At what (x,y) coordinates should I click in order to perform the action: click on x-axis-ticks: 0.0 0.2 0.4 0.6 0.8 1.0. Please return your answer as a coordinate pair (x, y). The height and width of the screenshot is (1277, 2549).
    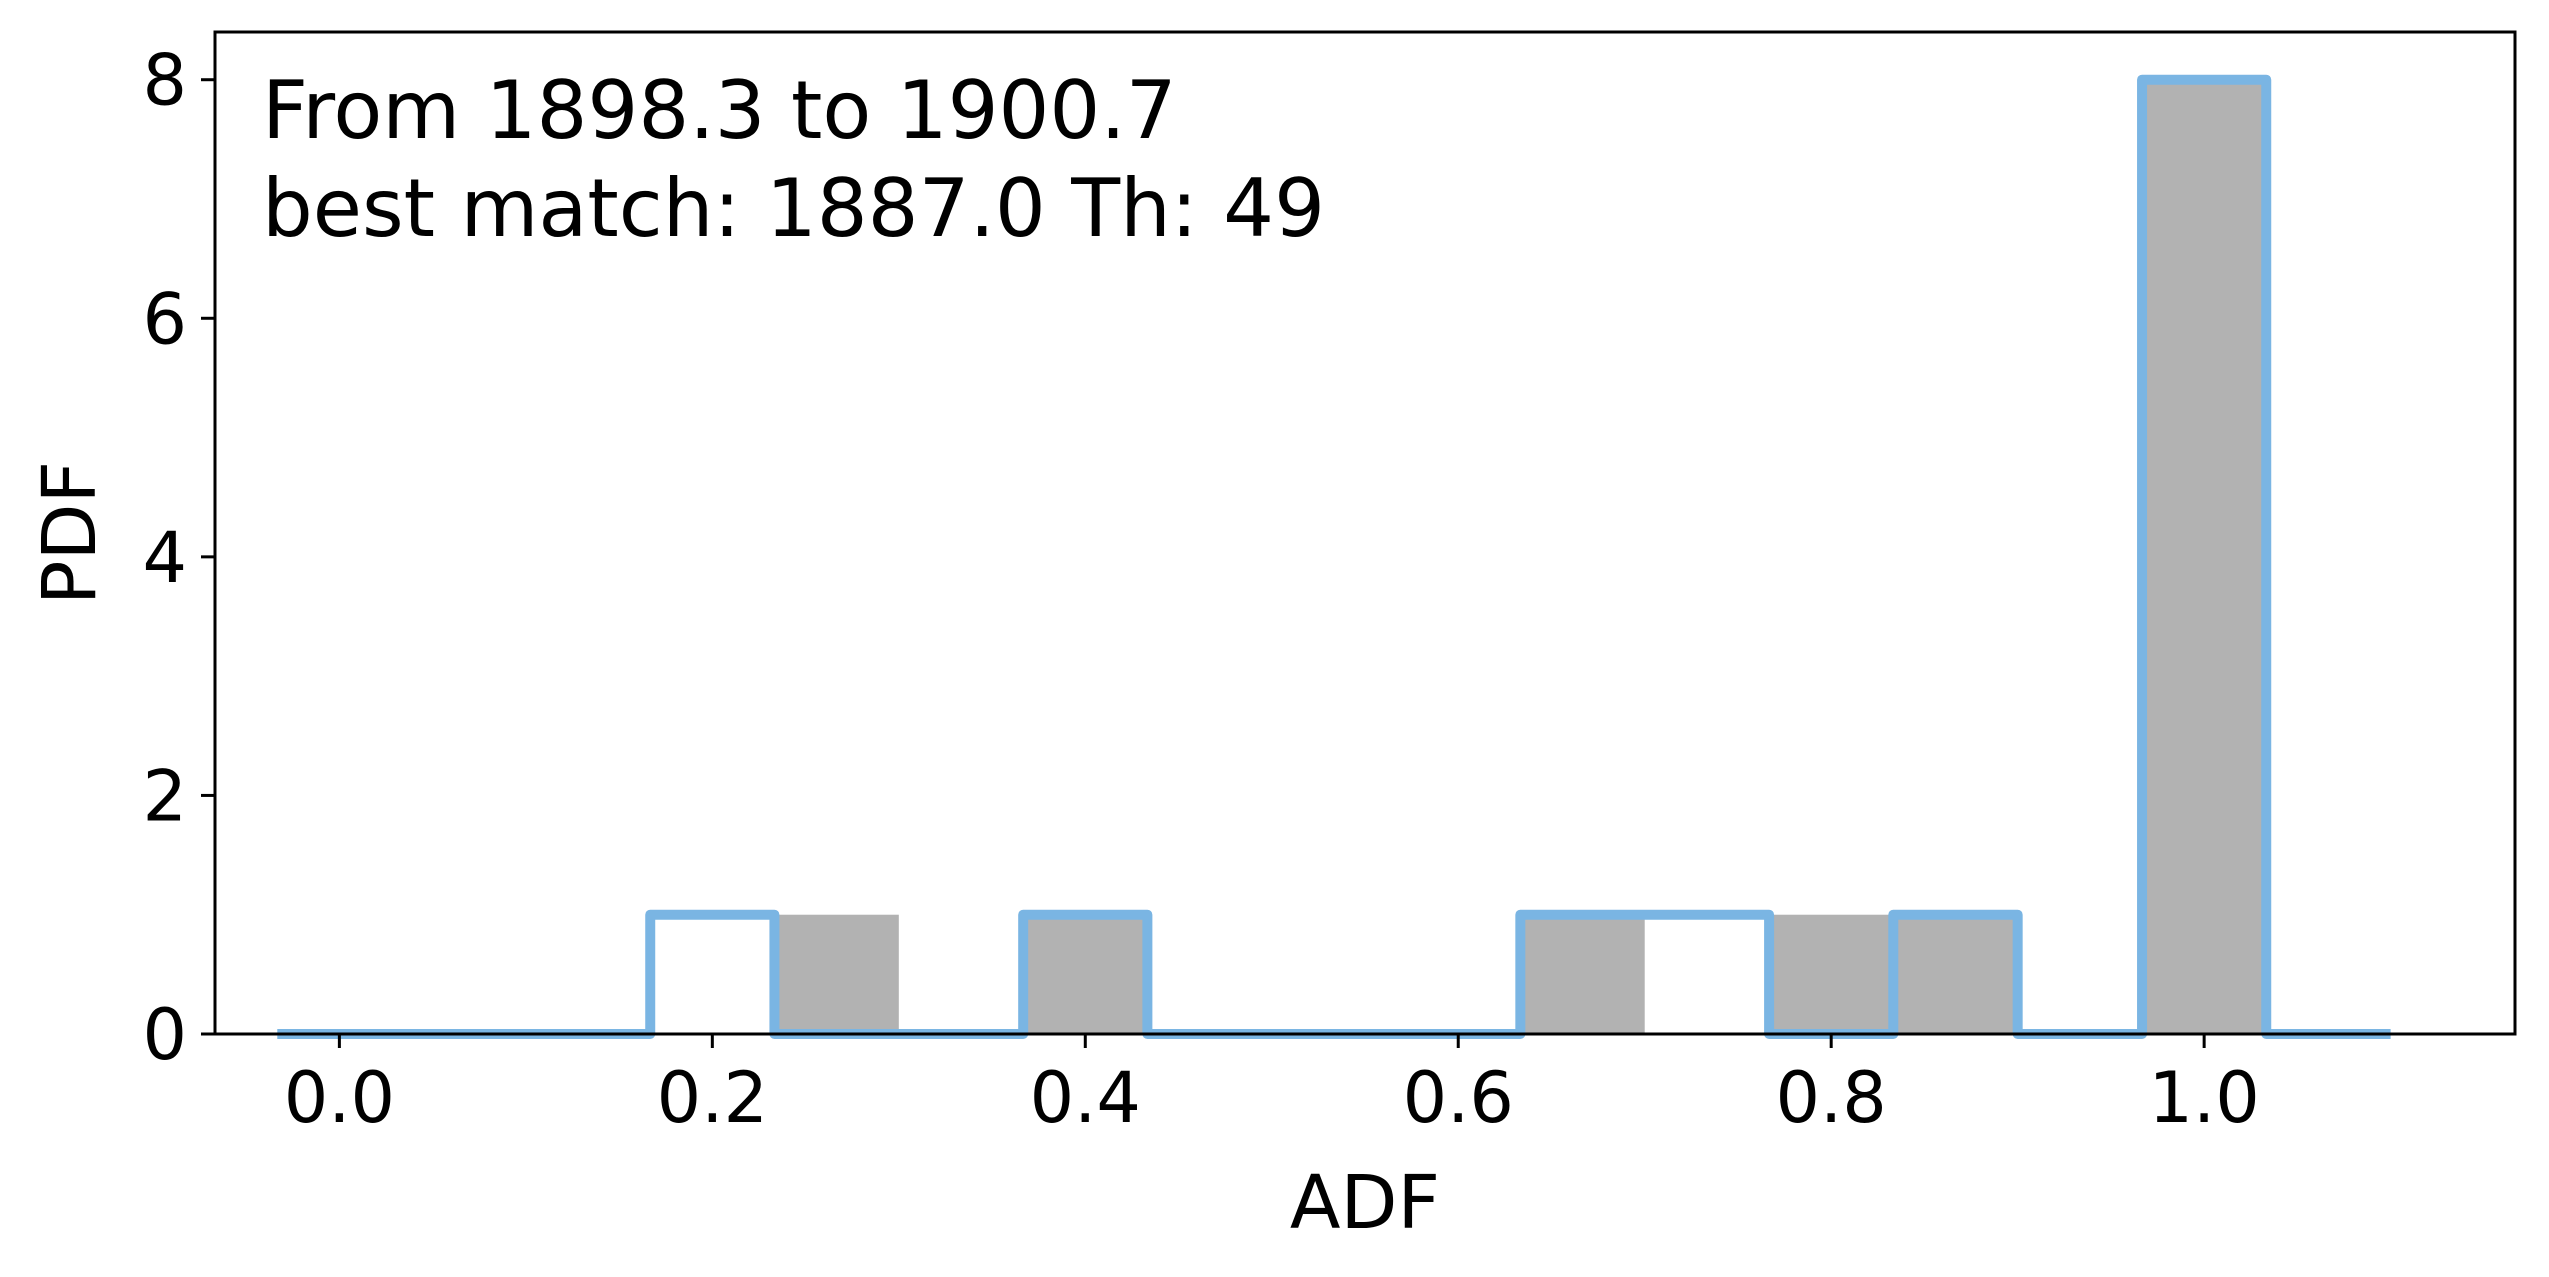
    Looking at the image, I should click on (1272, 1086).